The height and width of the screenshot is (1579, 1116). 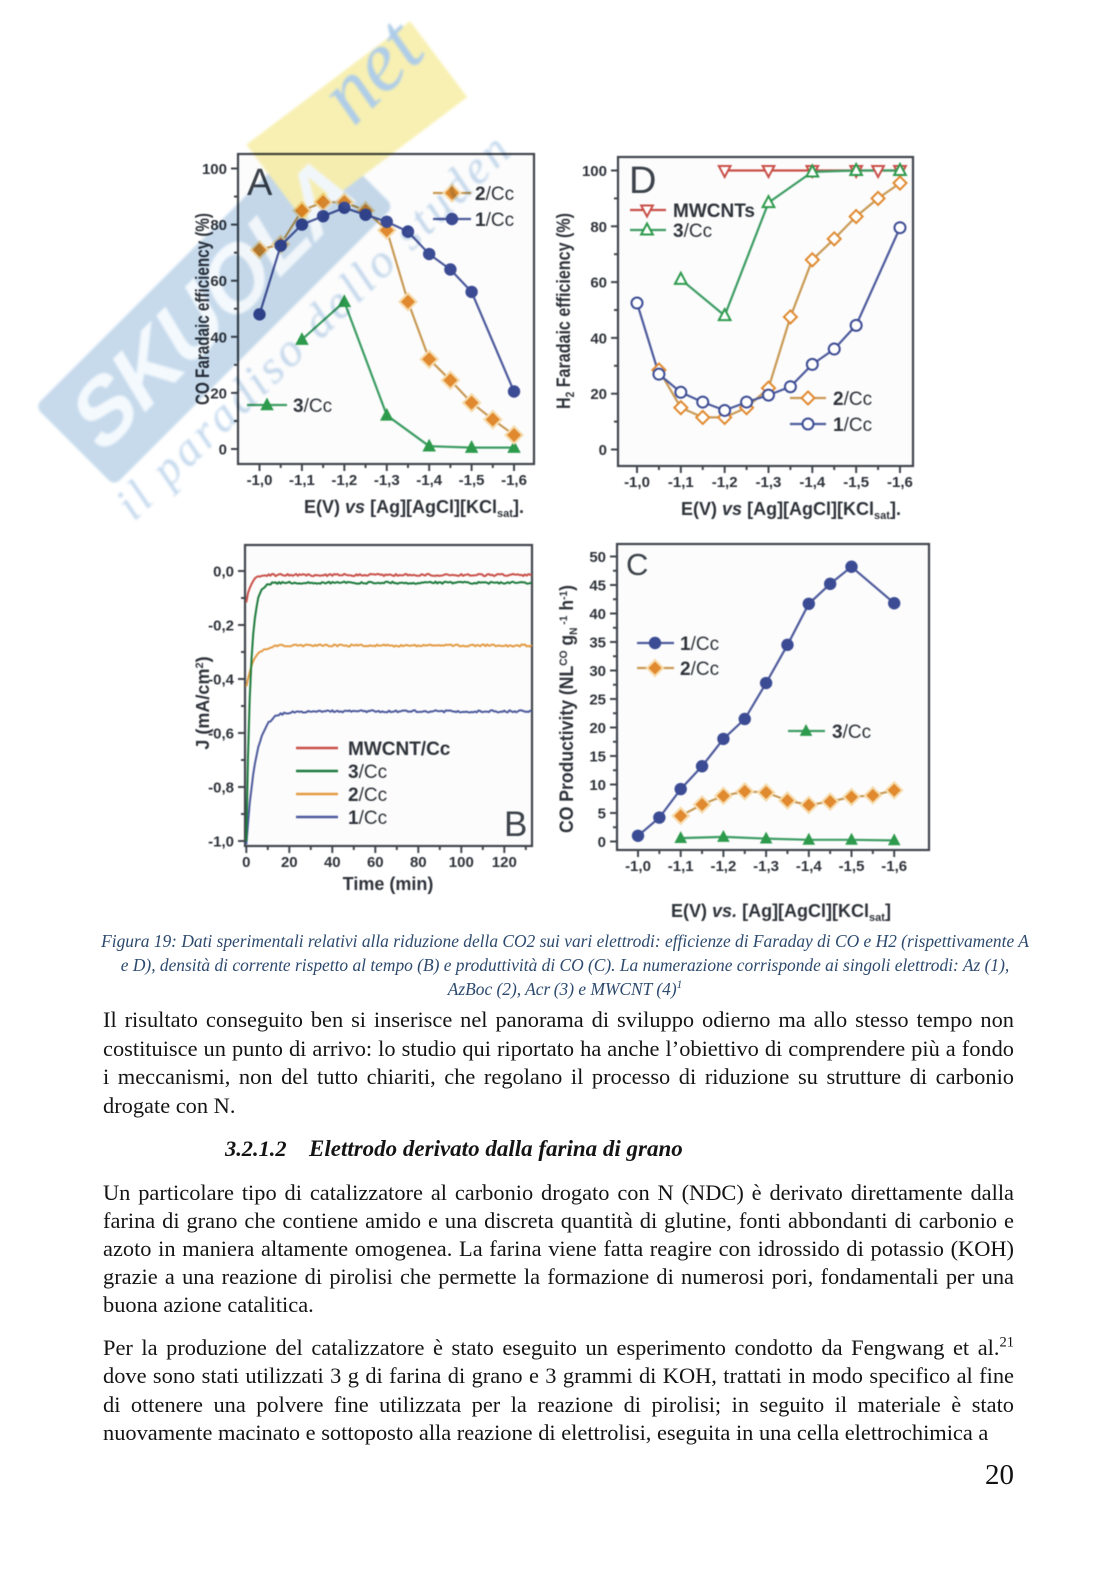 What do you see at coordinates (602, 814) in the screenshot?
I see `svg-text: 5` at bounding box center [602, 814].